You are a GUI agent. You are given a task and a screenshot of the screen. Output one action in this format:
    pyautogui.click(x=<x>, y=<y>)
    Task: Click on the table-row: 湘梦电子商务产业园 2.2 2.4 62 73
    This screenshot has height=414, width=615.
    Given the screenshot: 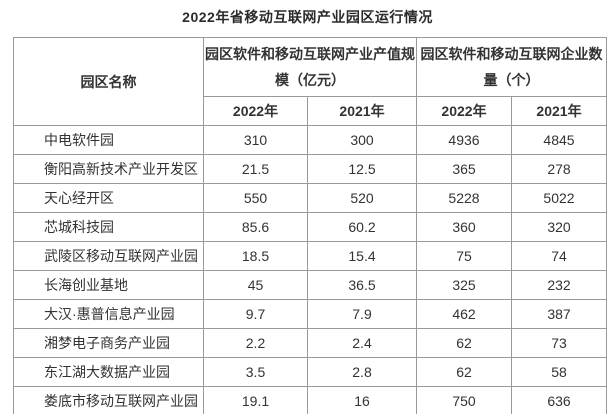 What is the action you would take?
    pyautogui.click(x=310, y=343)
    